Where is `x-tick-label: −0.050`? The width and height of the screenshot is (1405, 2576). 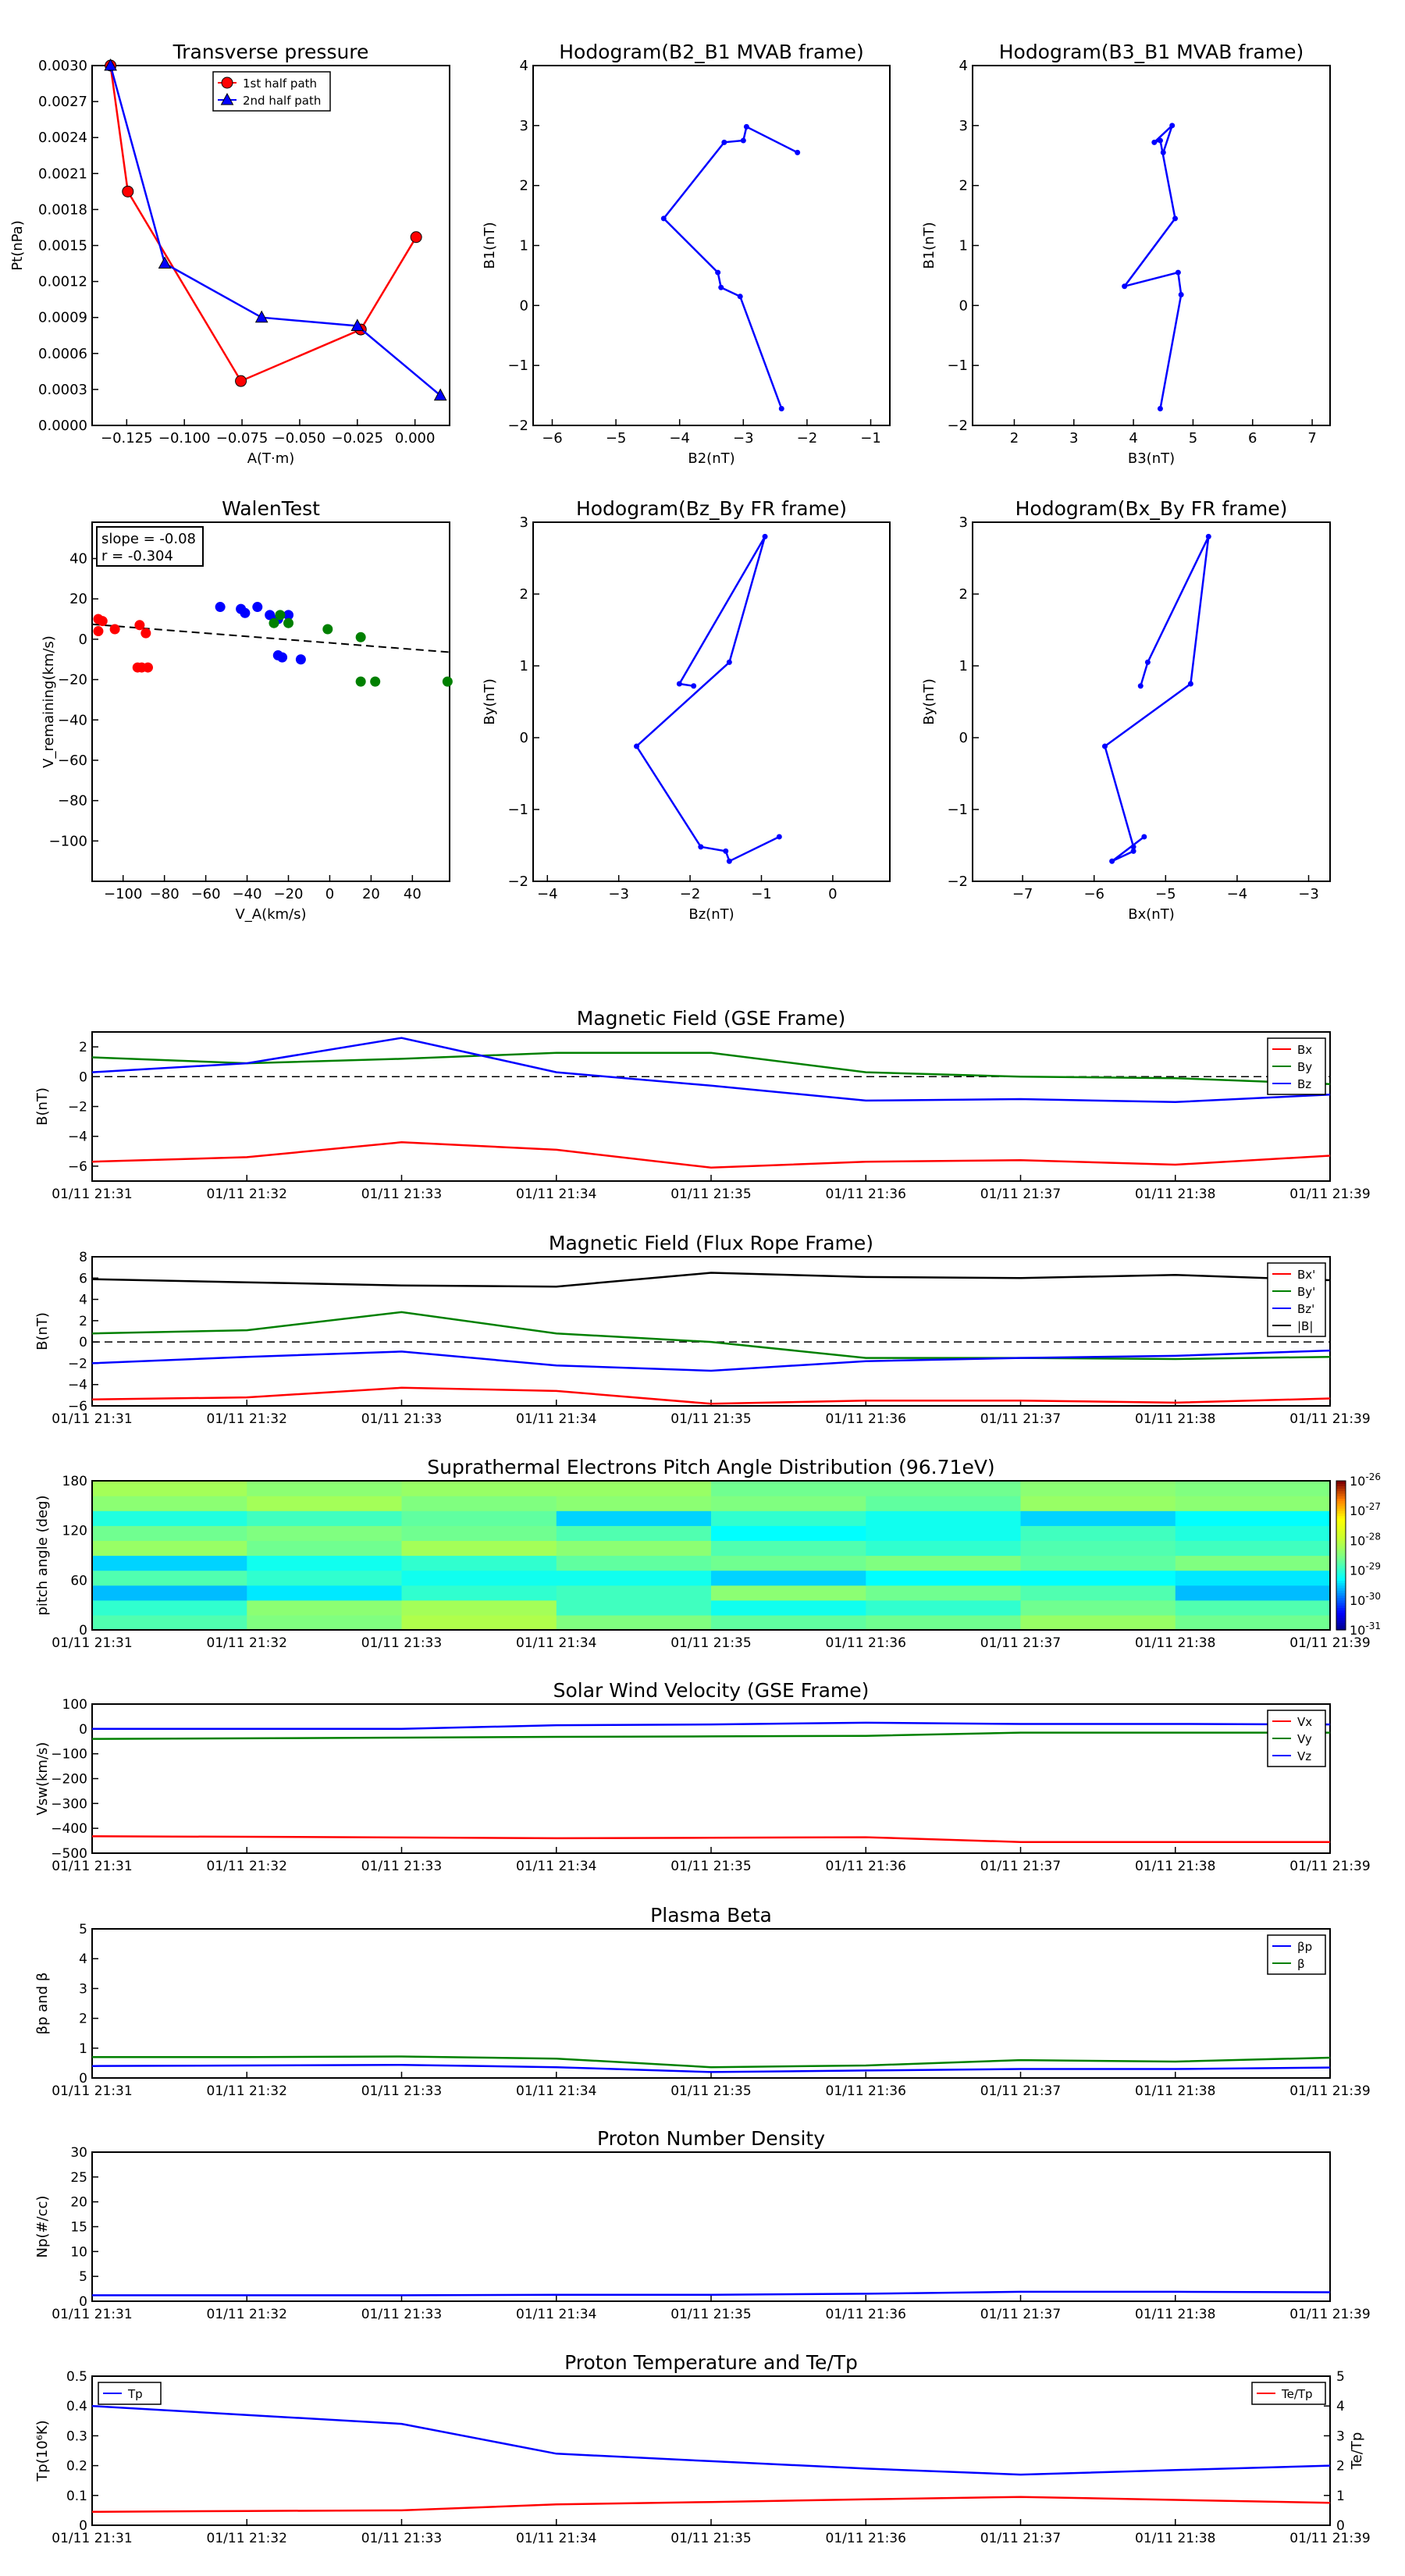 x-tick-label: −0.050 is located at coordinates (300, 439).